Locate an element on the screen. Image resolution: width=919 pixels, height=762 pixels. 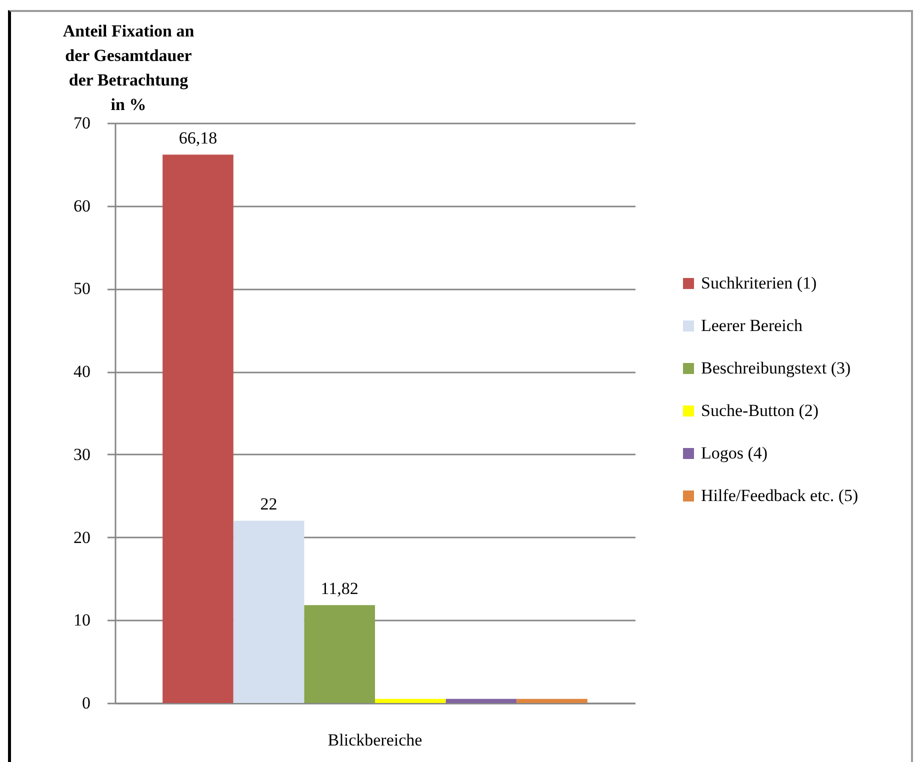
legend-label: Logos (4) is located at coordinates (734, 453).